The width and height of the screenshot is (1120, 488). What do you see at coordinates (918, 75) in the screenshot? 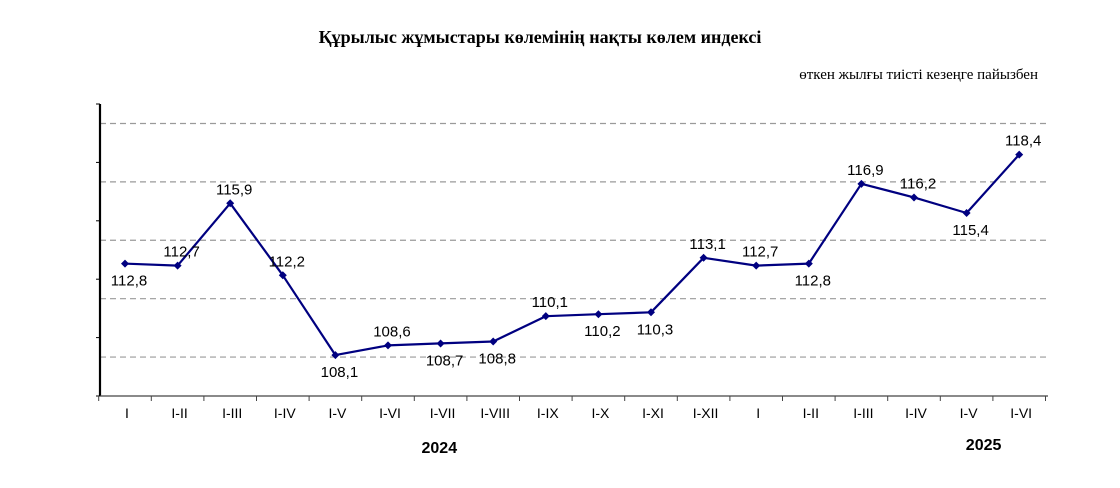
I see `chart-subtitle: өткен жылғы тиісті кезеңге пайызбен` at bounding box center [918, 75].